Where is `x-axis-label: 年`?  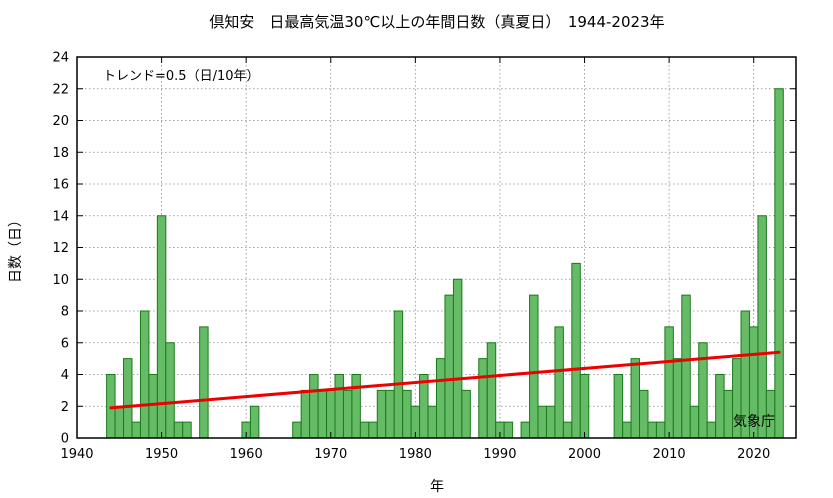
x-axis-label: 年 is located at coordinates (437, 487).